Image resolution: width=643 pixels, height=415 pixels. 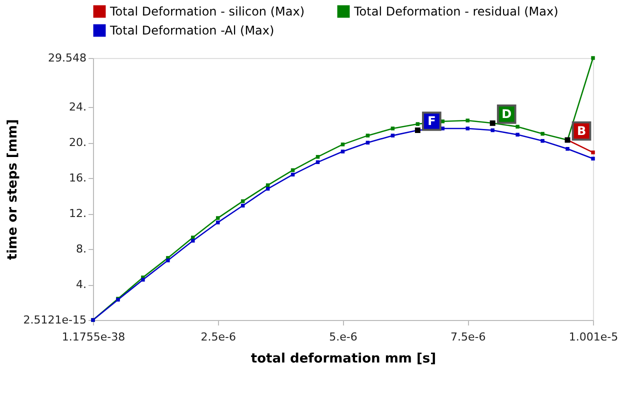 What do you see at coordinates (67, 58) in the screenshot?
I see `y-tick-label: 29.548` at bounding box center [67, 58].